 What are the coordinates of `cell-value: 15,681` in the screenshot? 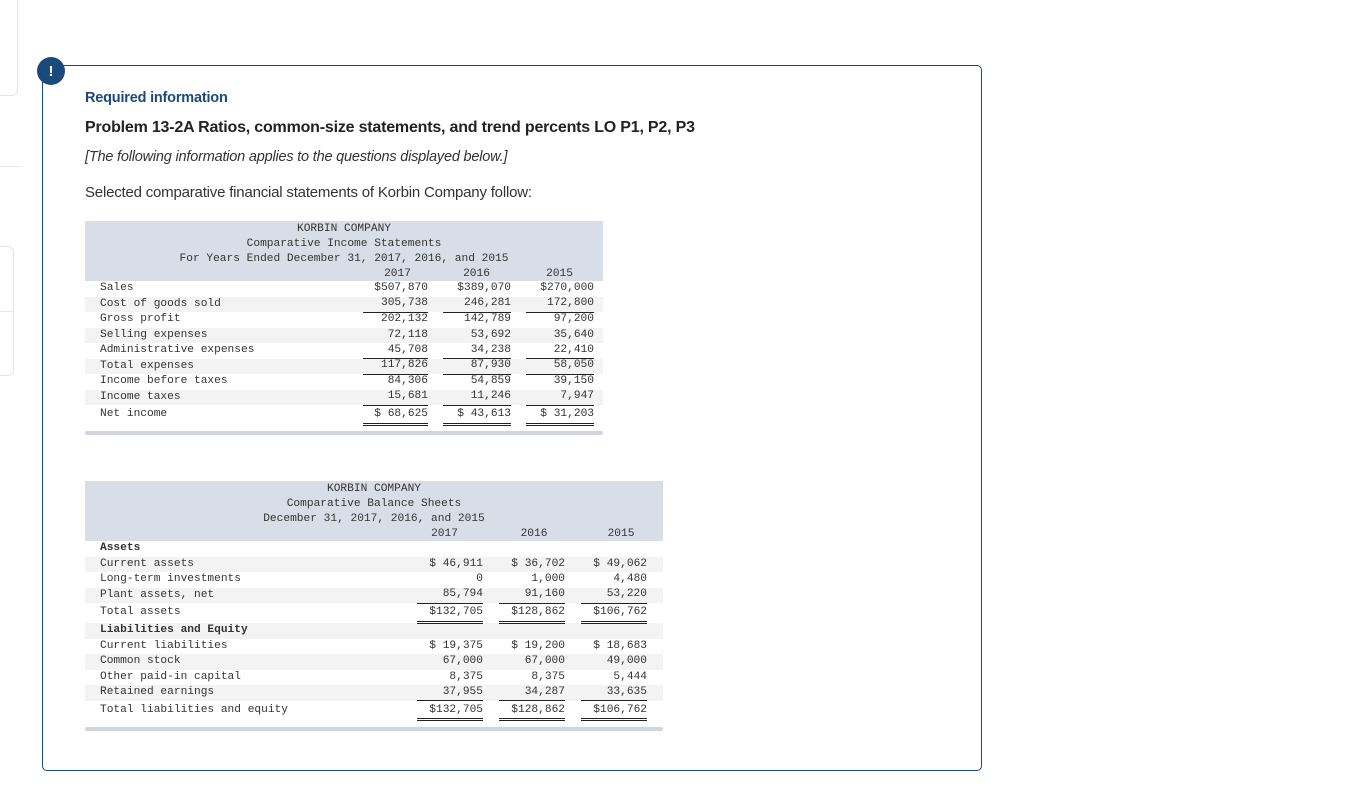 It's located at (395, 397).